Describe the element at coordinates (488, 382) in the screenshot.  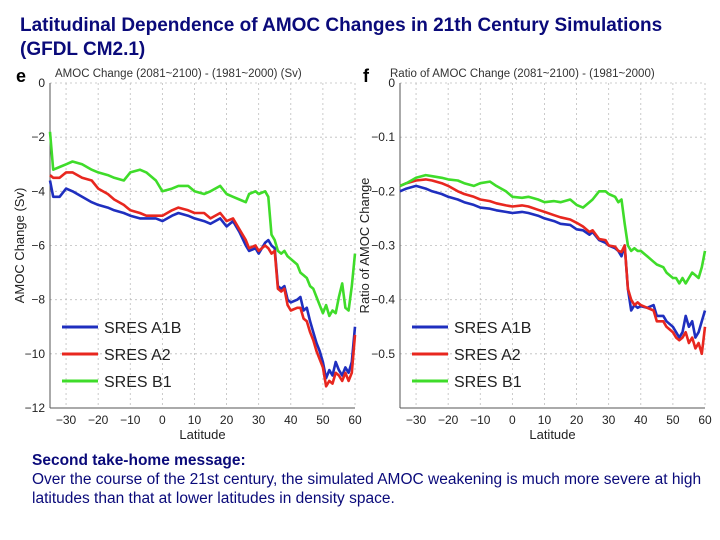
I see `panel-f-legend-label-b1: SRES B1` at that location.